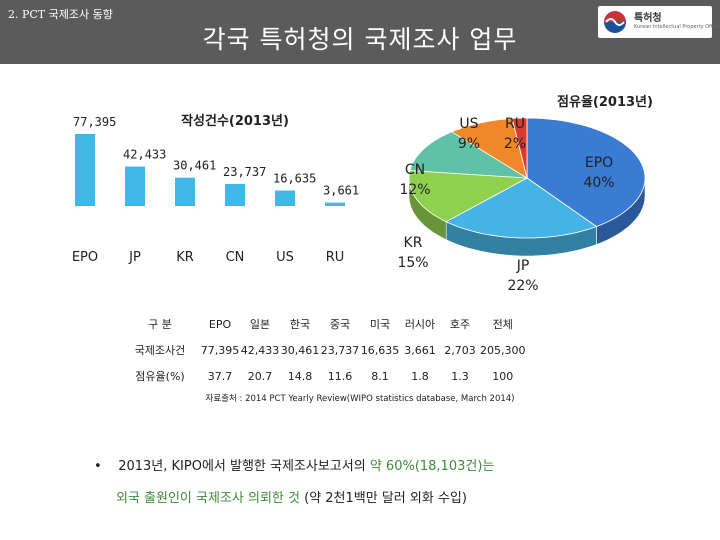  What do you see at coordinates (503, 350) in the screenshot?
I see `table-cell: 205,300` at bounding box center [503, 350].